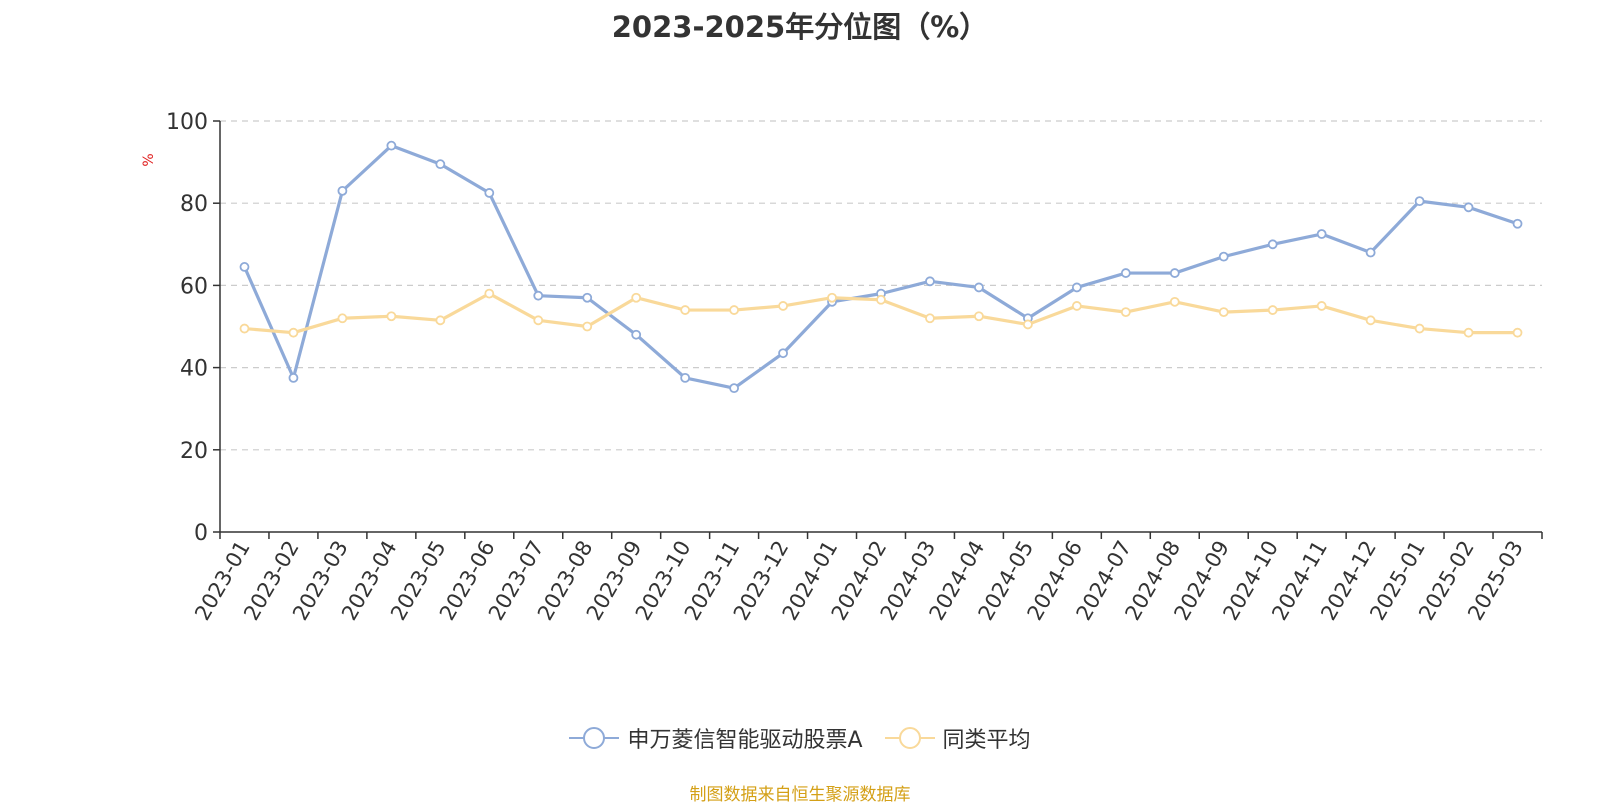 The width and height of the screenshot is (1600, 805). Describe the element at coordinates (800, 27) in the screenshot. I see `chart-title: 2023-2025年分位图（%）` at that location.